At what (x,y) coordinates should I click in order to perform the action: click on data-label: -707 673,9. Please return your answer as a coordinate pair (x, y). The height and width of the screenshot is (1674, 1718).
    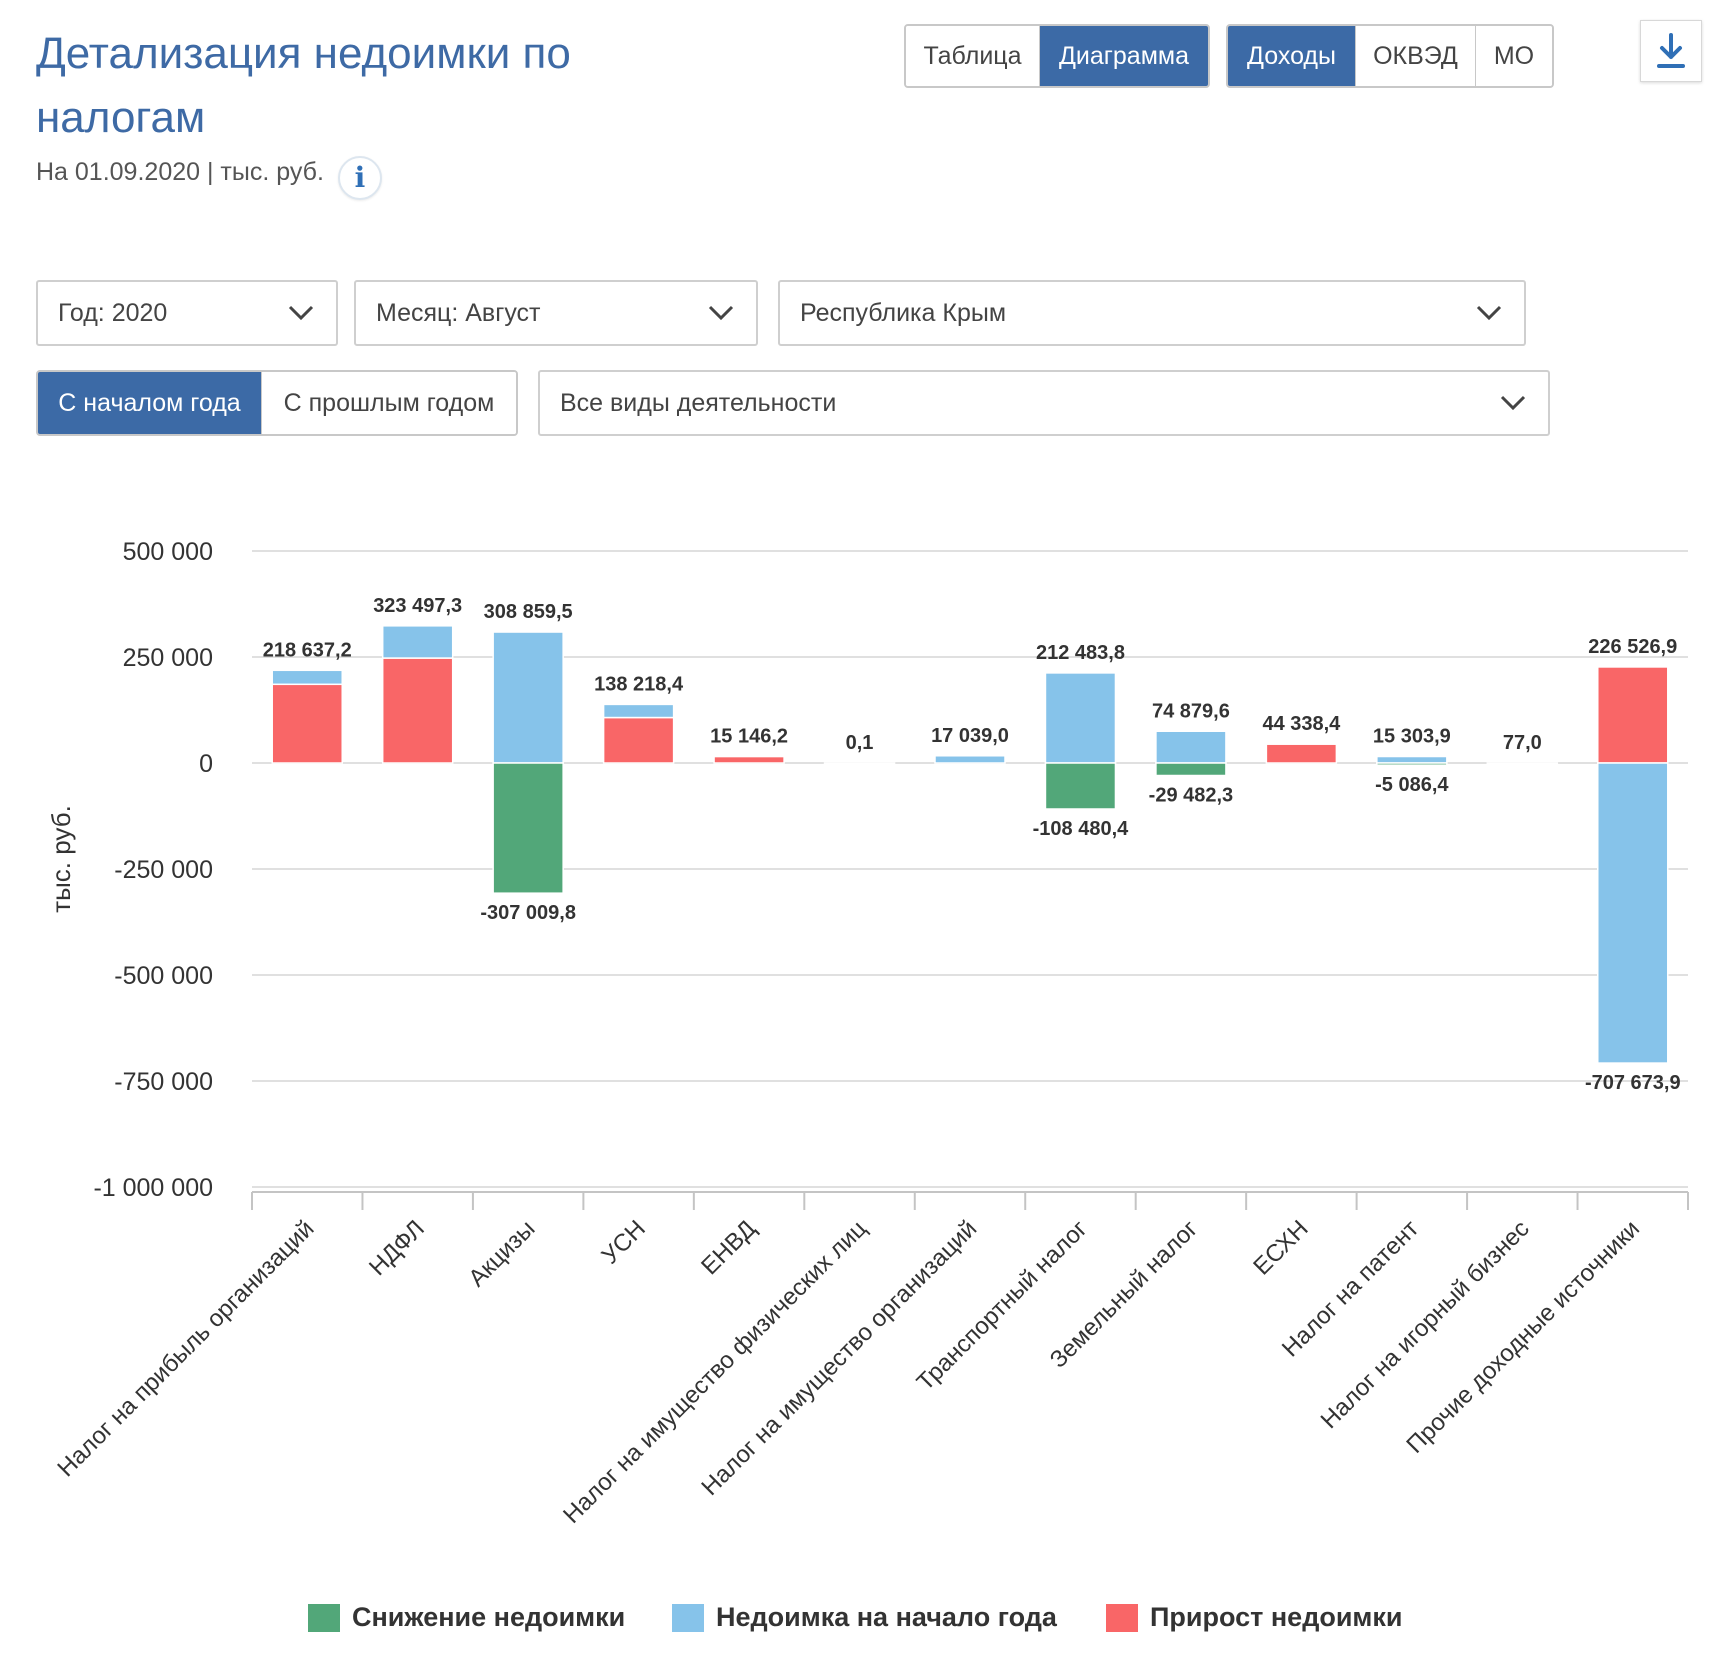
    Looking at the image, I should click on (1633, 1083).